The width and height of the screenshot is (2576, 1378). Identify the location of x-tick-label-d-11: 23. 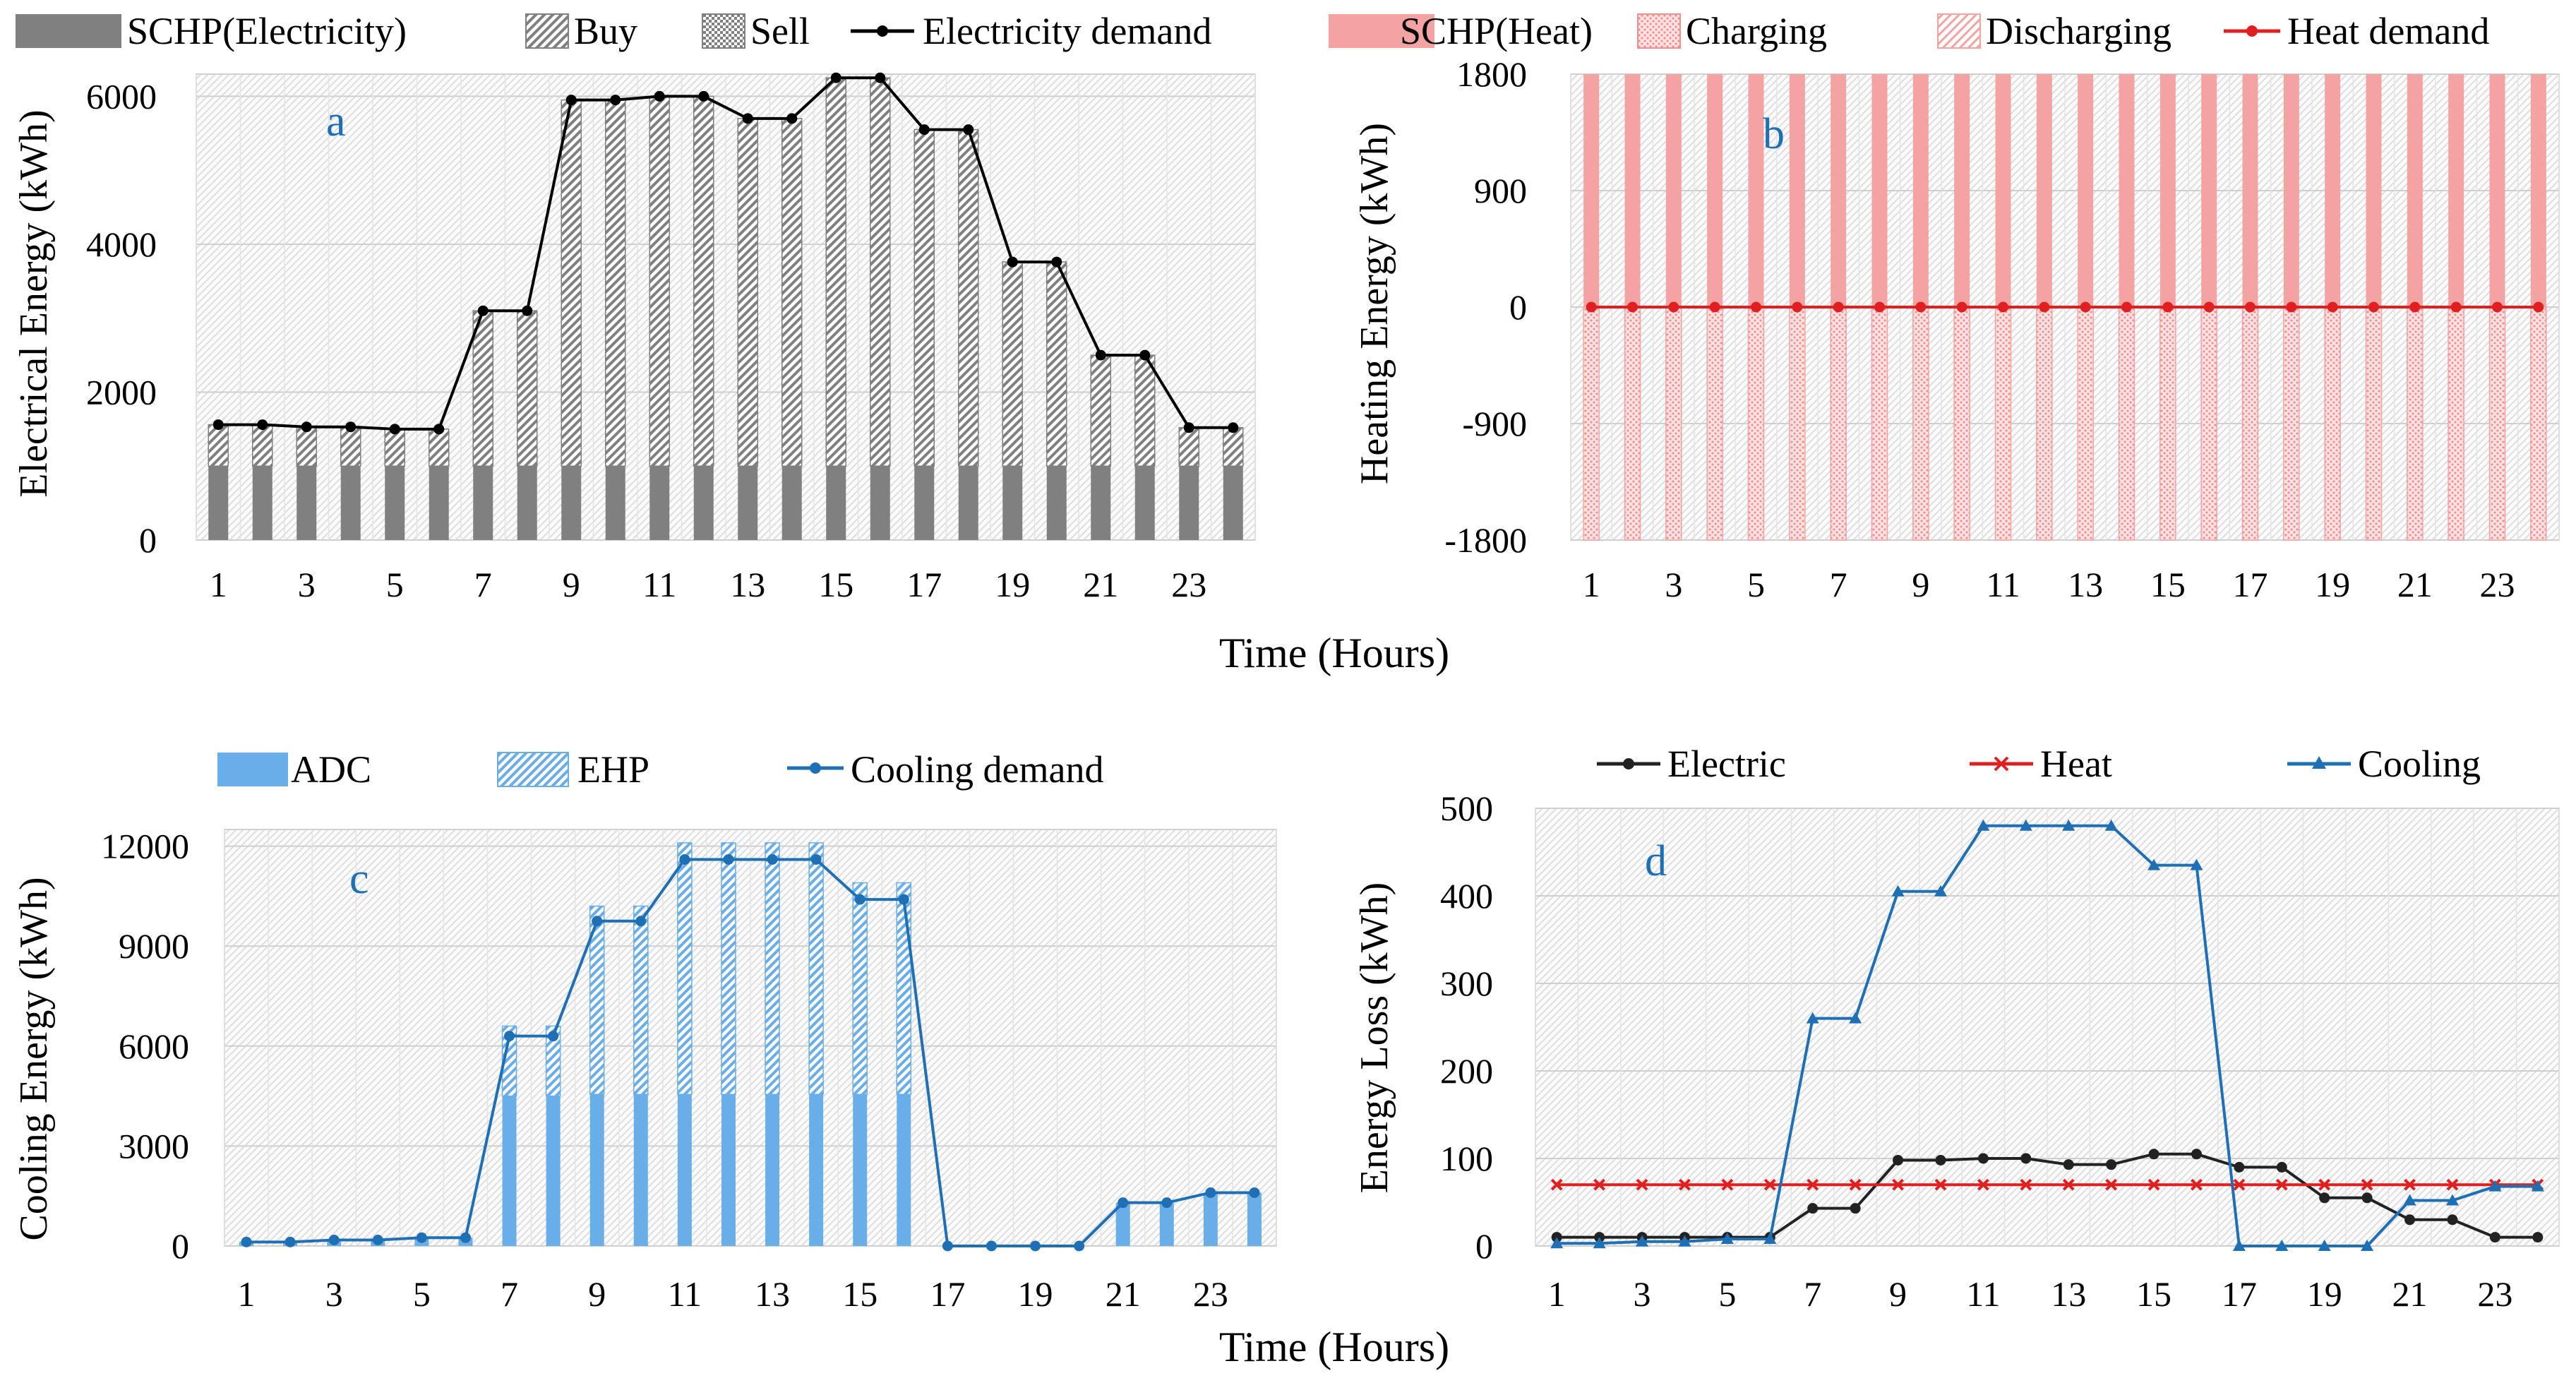
(2494, 1294).